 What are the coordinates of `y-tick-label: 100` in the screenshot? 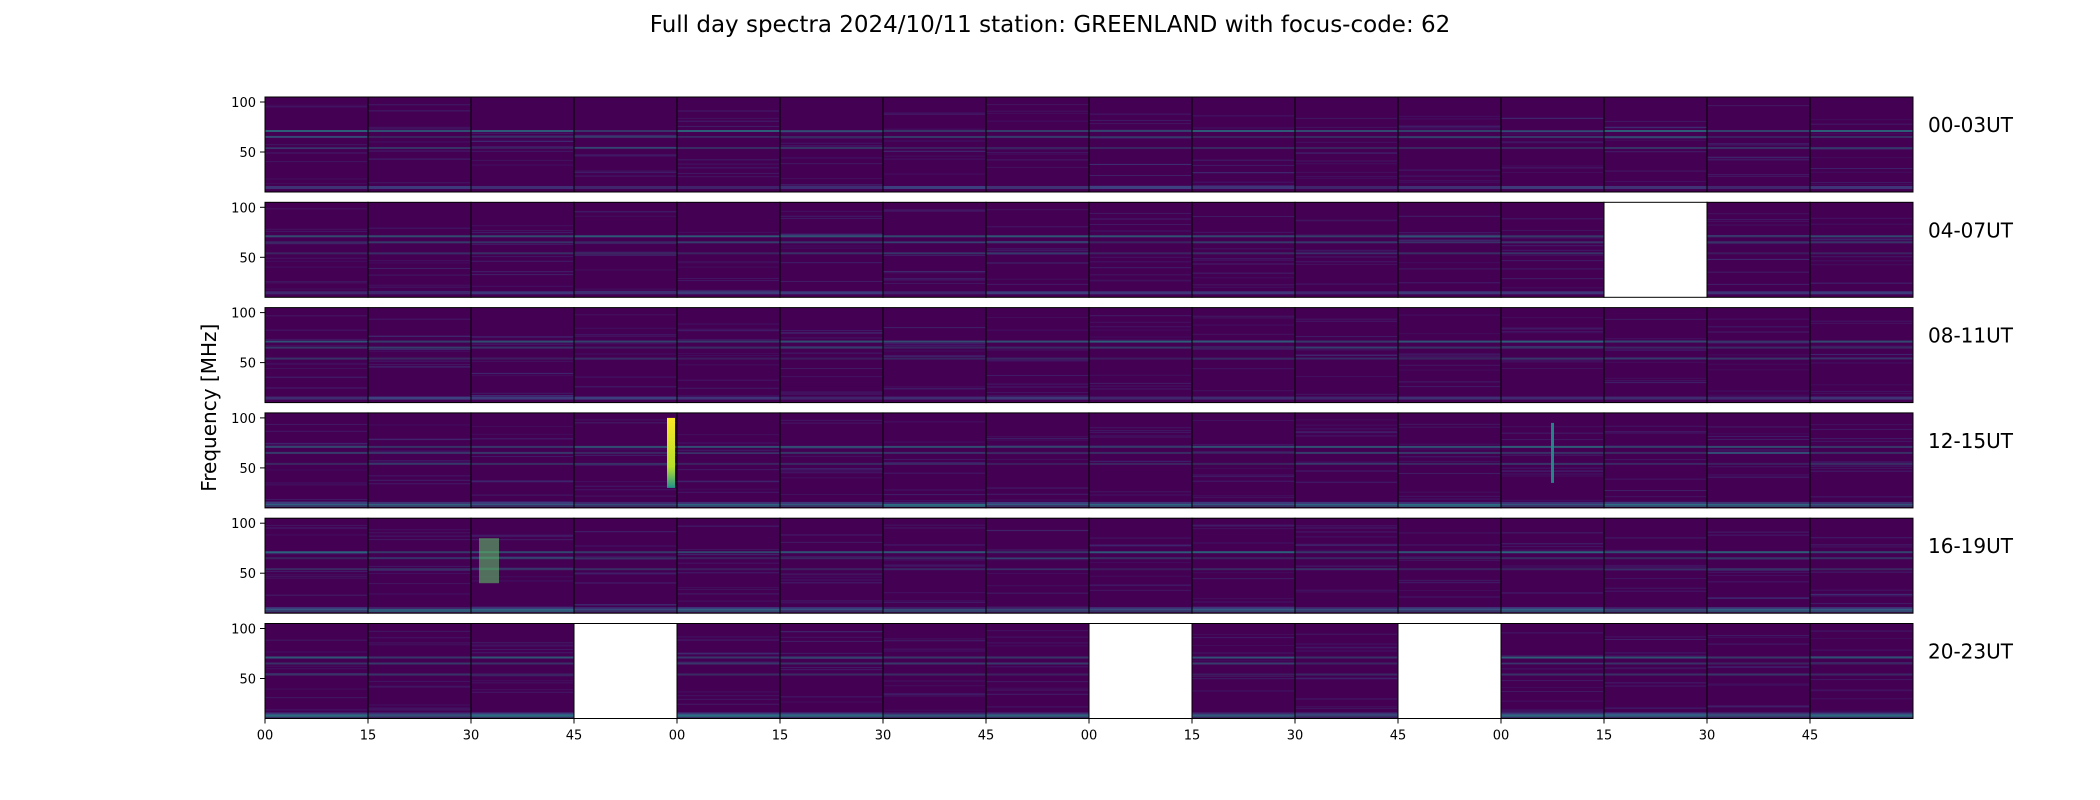 It's located at (243, 208).